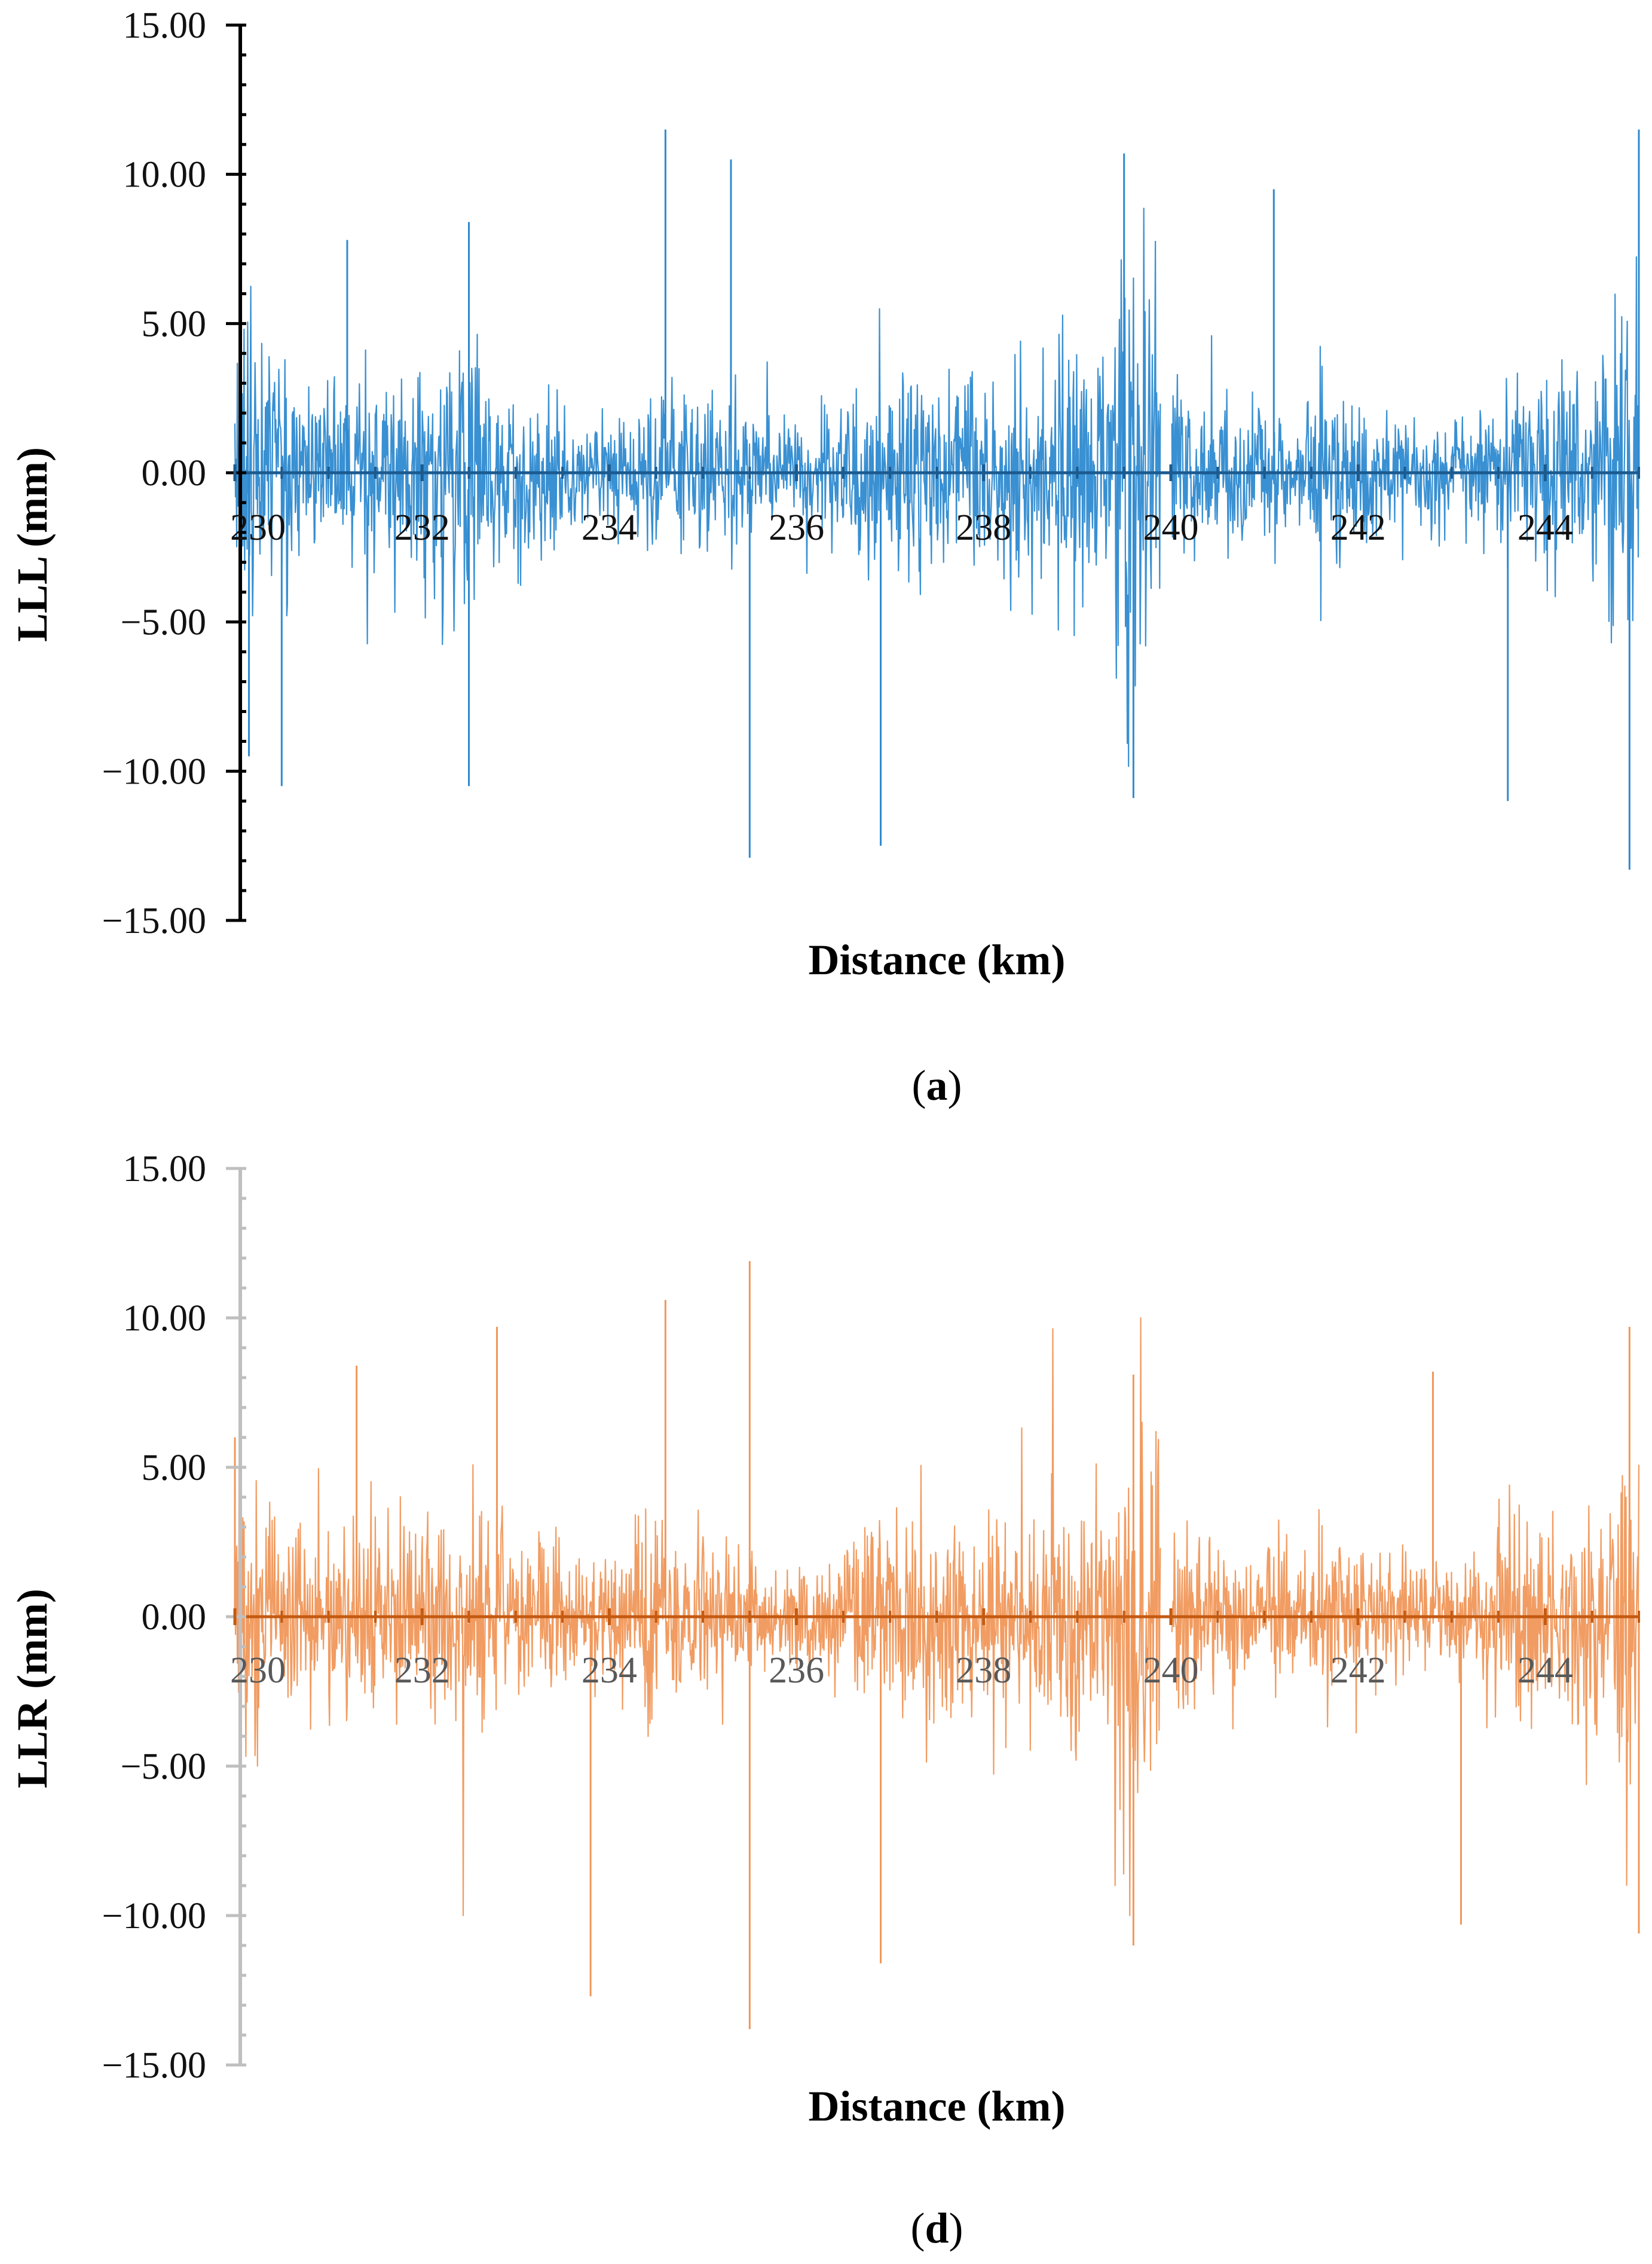 This screenshot has width=1652, height=2264. Describe the element at coordinates (32, 1688) in the screenshot. I see `y-axis-title: LLR (mm)` at that location.